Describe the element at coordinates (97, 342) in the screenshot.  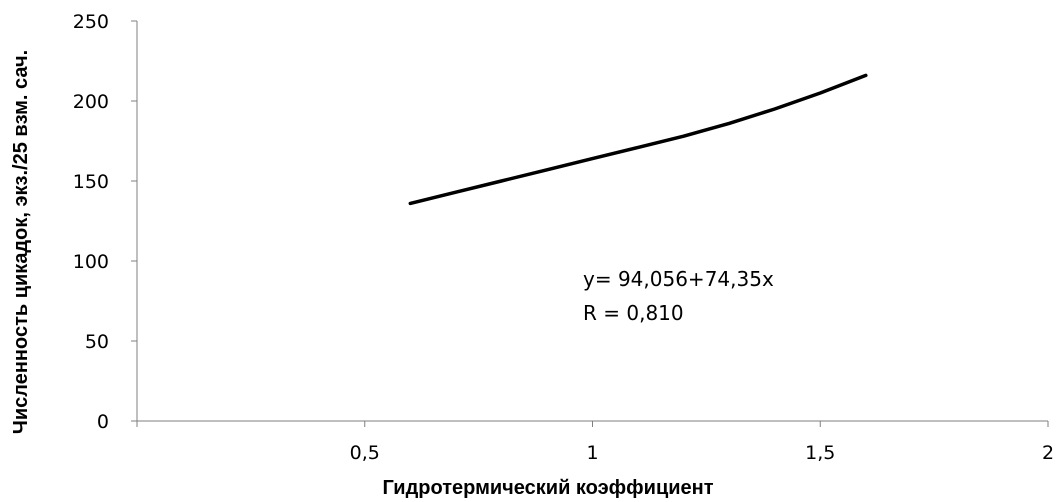
I see `y-tick-label: 50` at that location.